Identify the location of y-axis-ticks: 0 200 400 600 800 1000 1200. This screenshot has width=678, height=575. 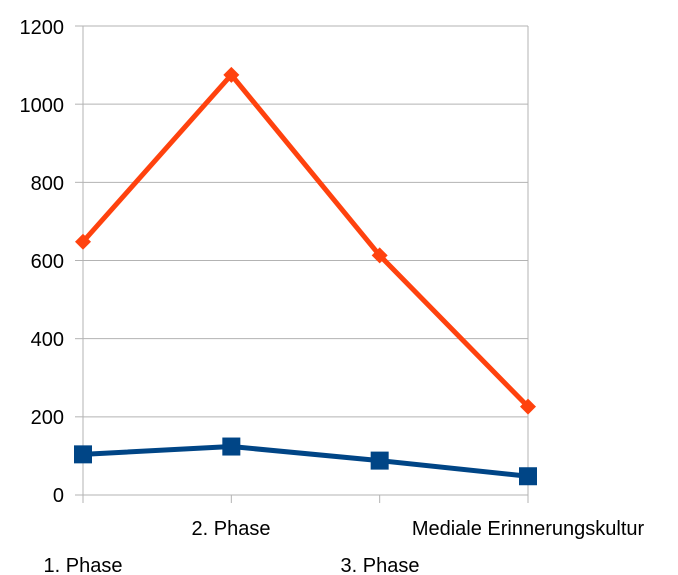
(42, 262).